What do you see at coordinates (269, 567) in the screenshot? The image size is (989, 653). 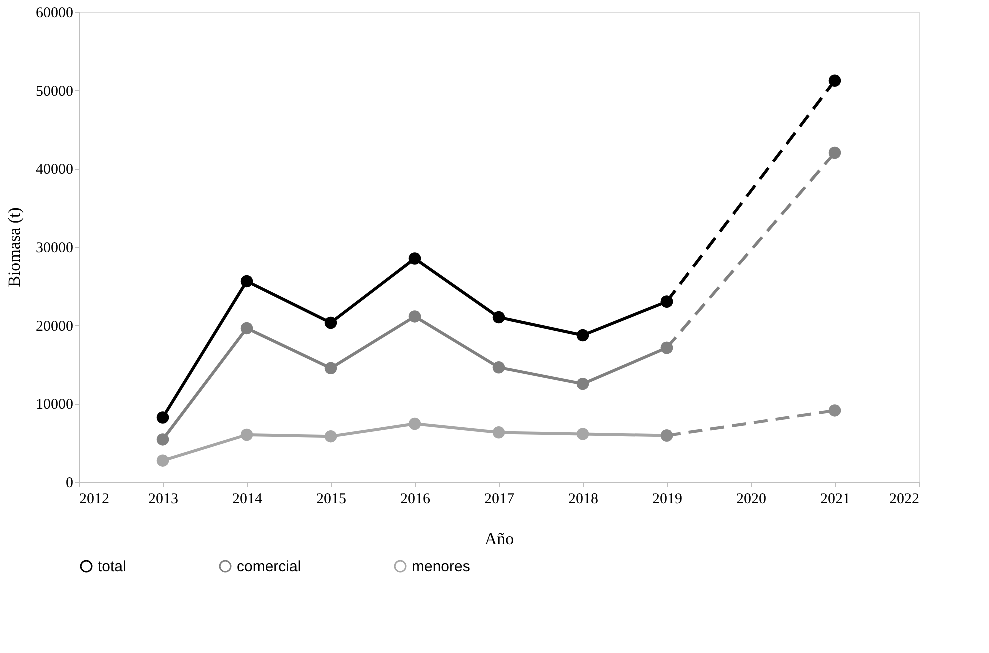 I see `legend-label: comercial` at bounding box center [269, 567].